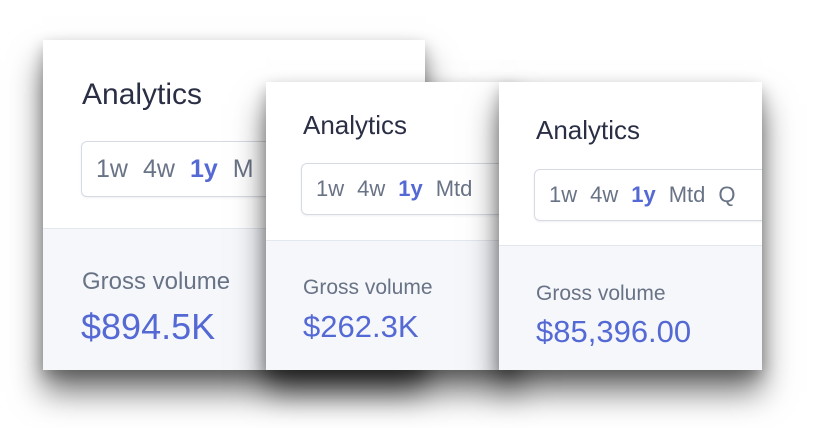 This screenshot has height=428, width=829. What do you see at coordinates (361, 326) in the screenshot?
I see `gross-volume-value: $262.3K` at bounding box center [361, 326].